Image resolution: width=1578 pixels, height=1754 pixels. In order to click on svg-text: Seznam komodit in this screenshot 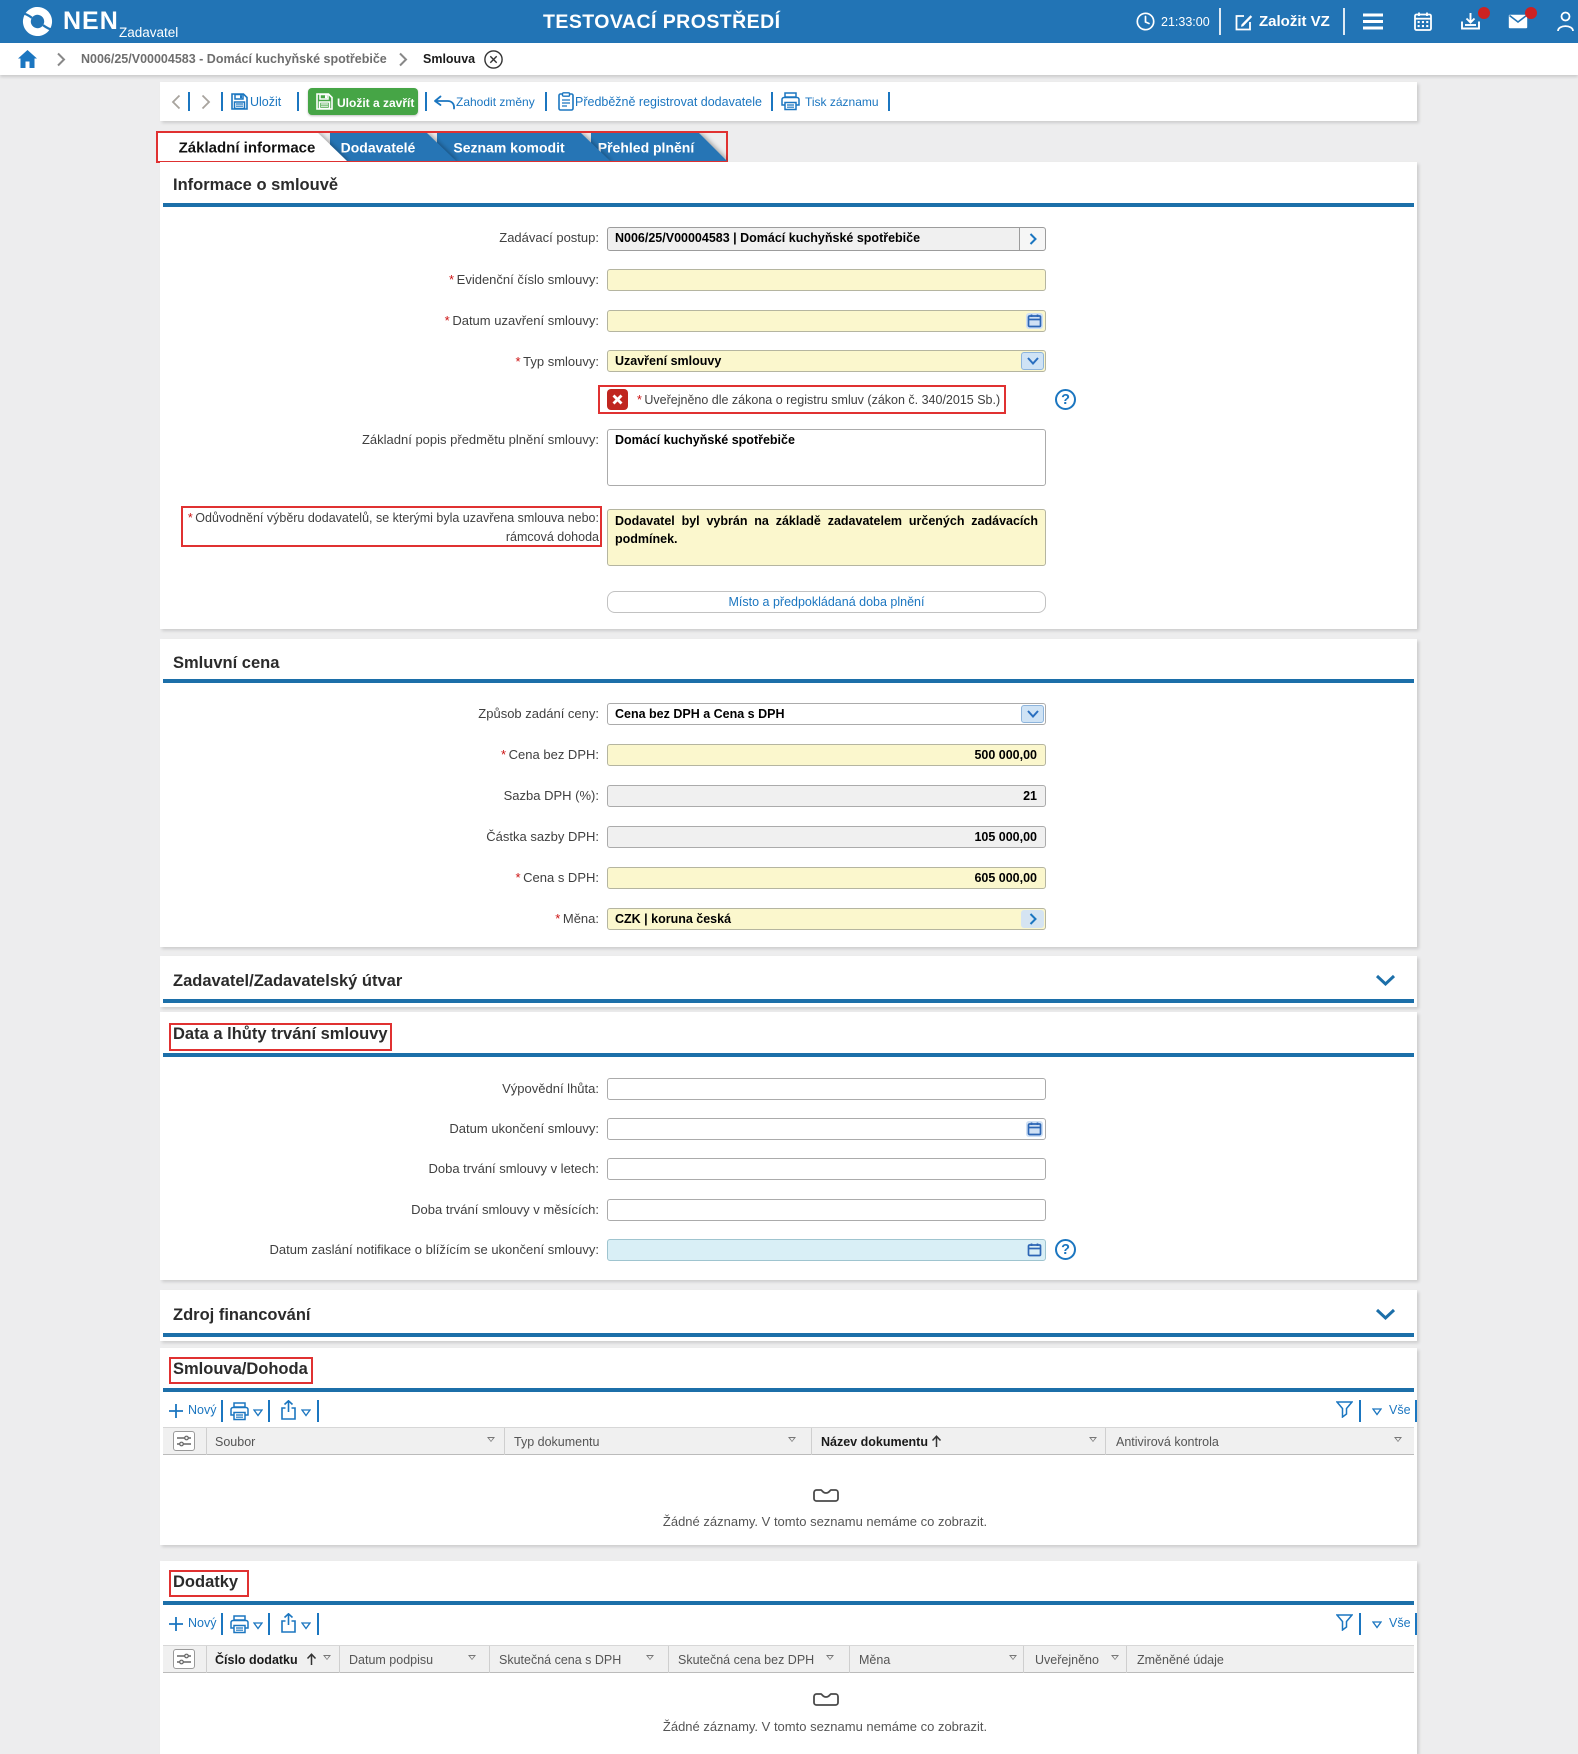, I will do `click(509, 148)`.